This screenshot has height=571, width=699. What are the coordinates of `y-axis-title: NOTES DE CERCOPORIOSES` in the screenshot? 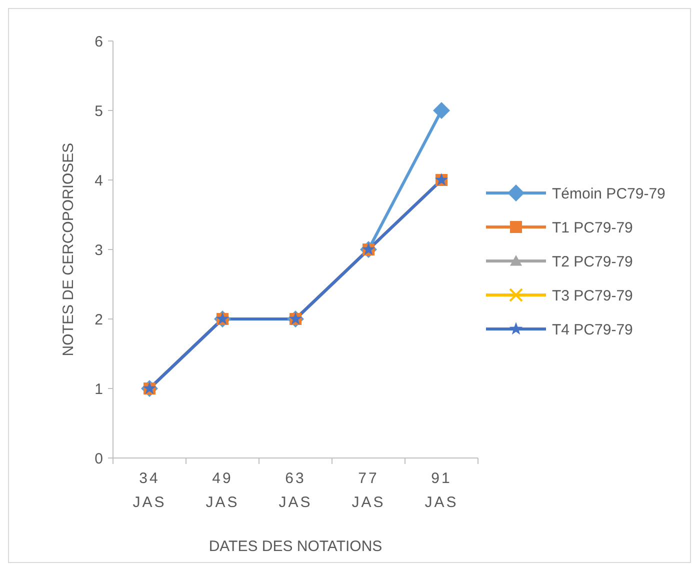 It's located at (68, 249).